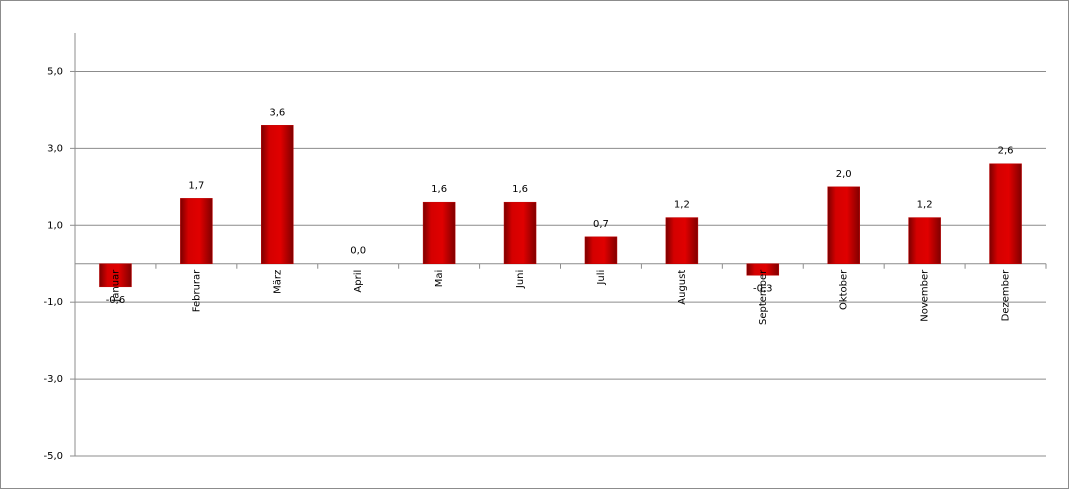 This screenshot has width=1069, height=489. What do you see at coordinates (601, 278) in the screenshot?
I see `x-tick-label: Juli` at bounding box center [601, 278].